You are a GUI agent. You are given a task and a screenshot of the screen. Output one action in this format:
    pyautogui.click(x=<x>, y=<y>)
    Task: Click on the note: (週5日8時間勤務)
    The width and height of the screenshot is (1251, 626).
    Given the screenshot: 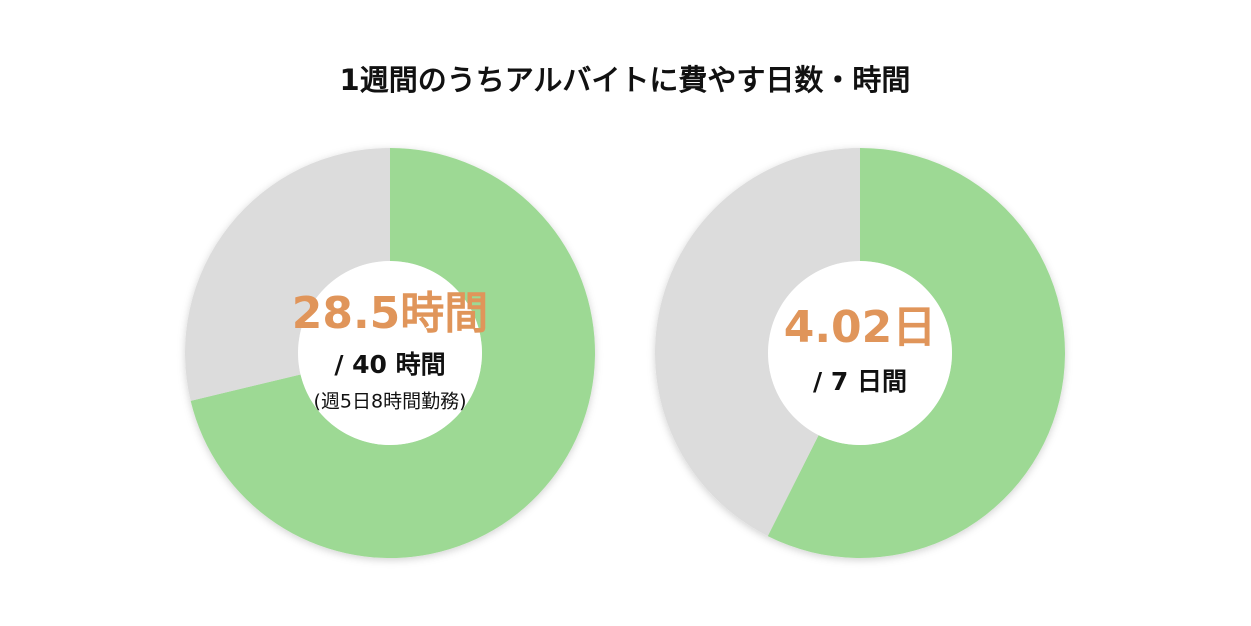 What is the action you would take?
    pyautogui.click(x=389, y=402)
    